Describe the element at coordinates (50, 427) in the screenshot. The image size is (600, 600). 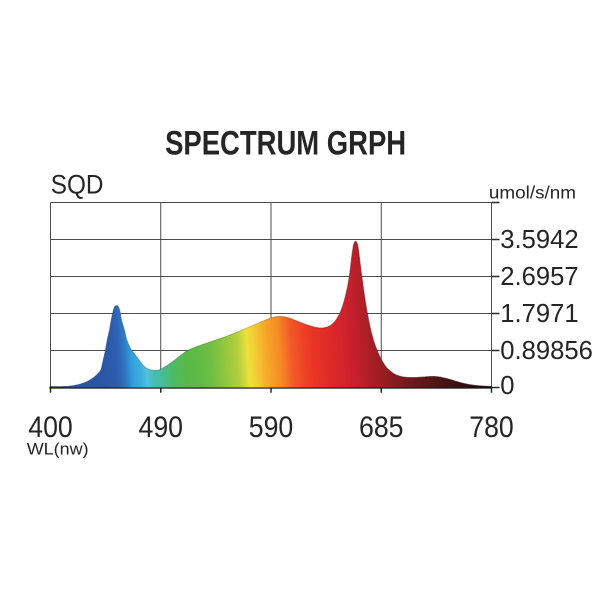
I see `svg-text: 400` at that location.